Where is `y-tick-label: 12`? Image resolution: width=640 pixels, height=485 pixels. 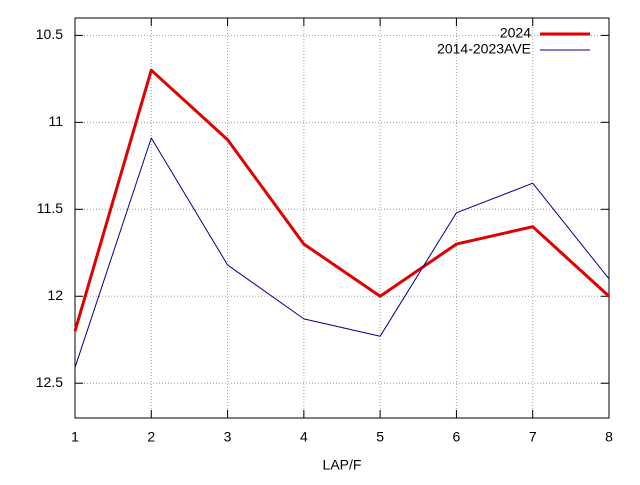 y-tick-label: 12 is located at coordinates (55, 295).